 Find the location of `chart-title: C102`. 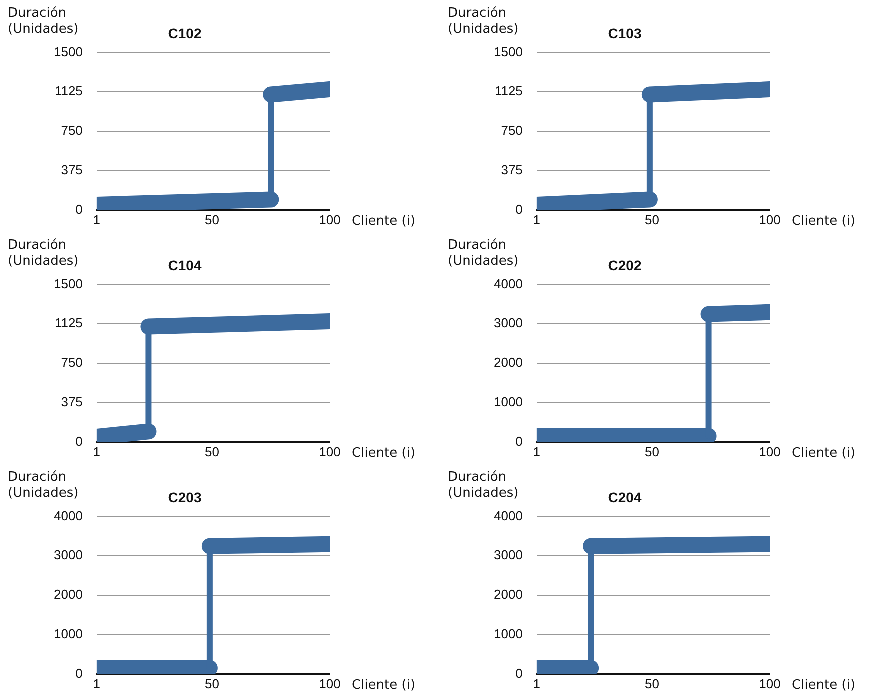

chart-title: C102 is located at coordinates (185, 33).